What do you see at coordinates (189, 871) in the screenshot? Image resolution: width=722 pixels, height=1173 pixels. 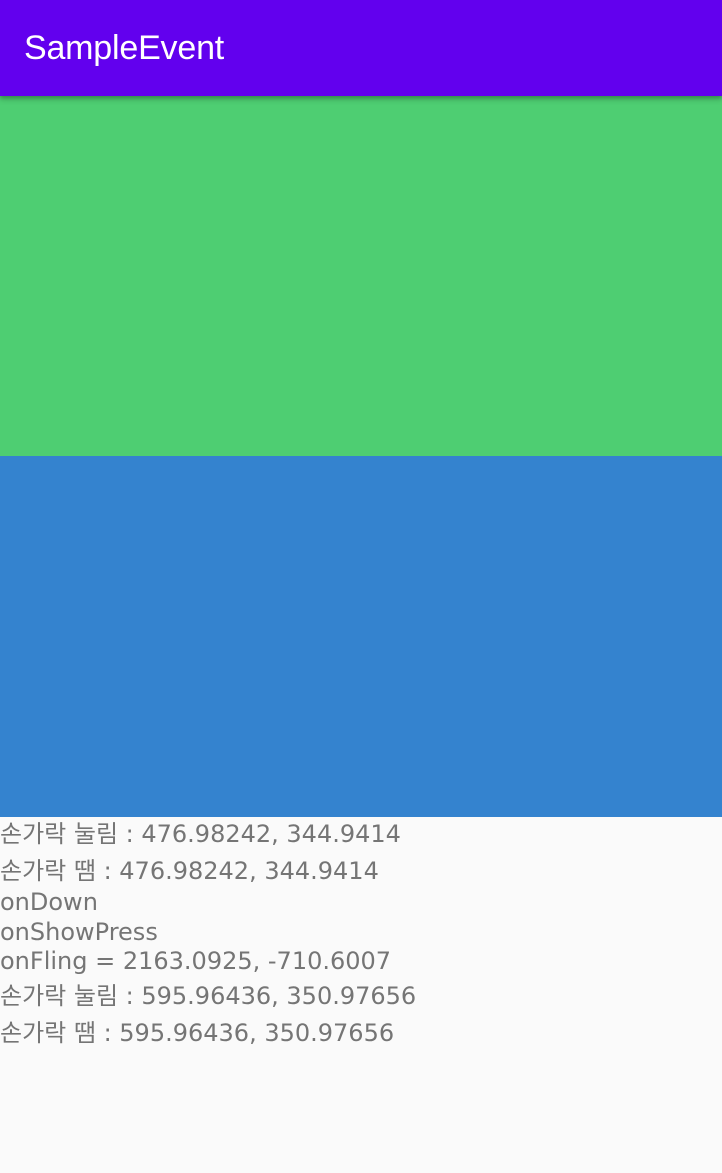 I see `log-line: 손가락 땜 : 476.98242, 344.9414` at bounding box center [189, 871].